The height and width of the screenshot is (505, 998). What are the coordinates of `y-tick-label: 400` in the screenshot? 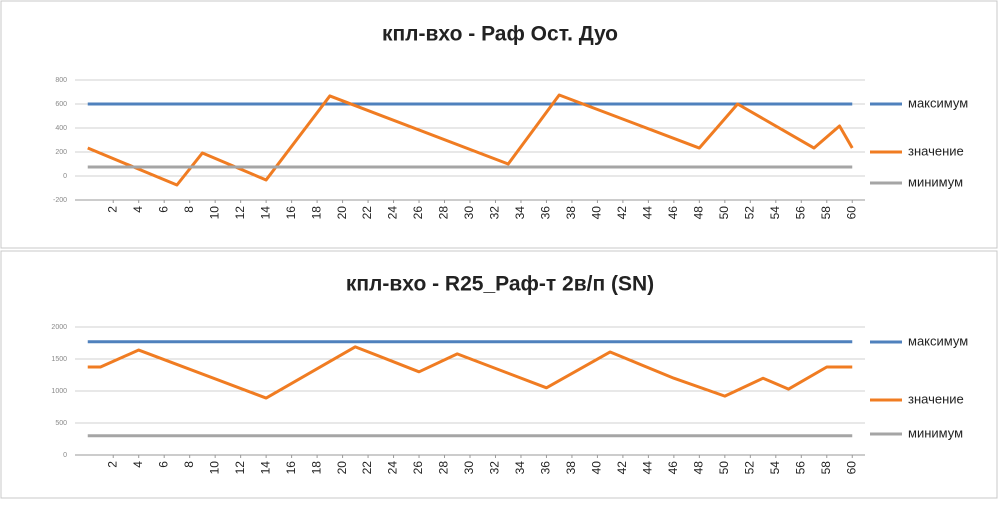 It's located at (61, 128).